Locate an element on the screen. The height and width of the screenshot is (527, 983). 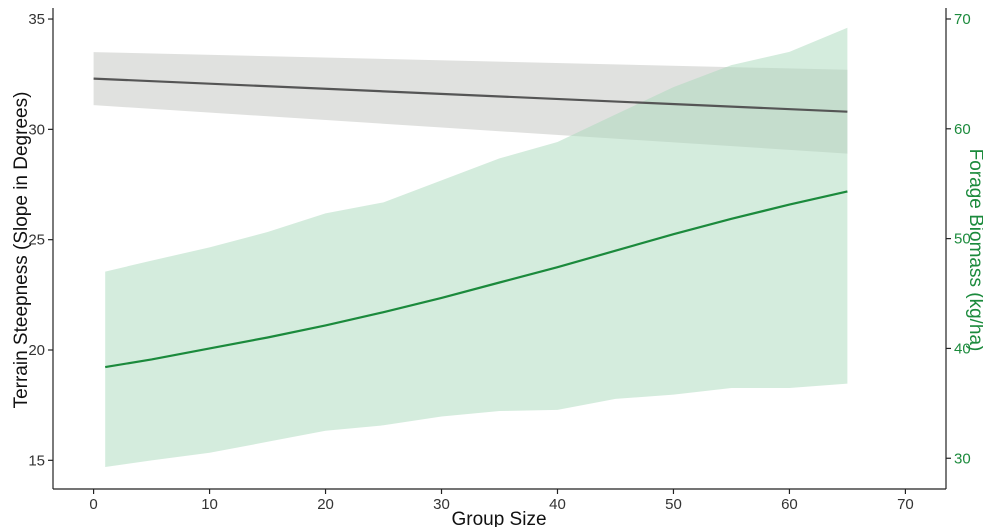
y-left-tick-label: 15 is located at coordinates (36, 460).